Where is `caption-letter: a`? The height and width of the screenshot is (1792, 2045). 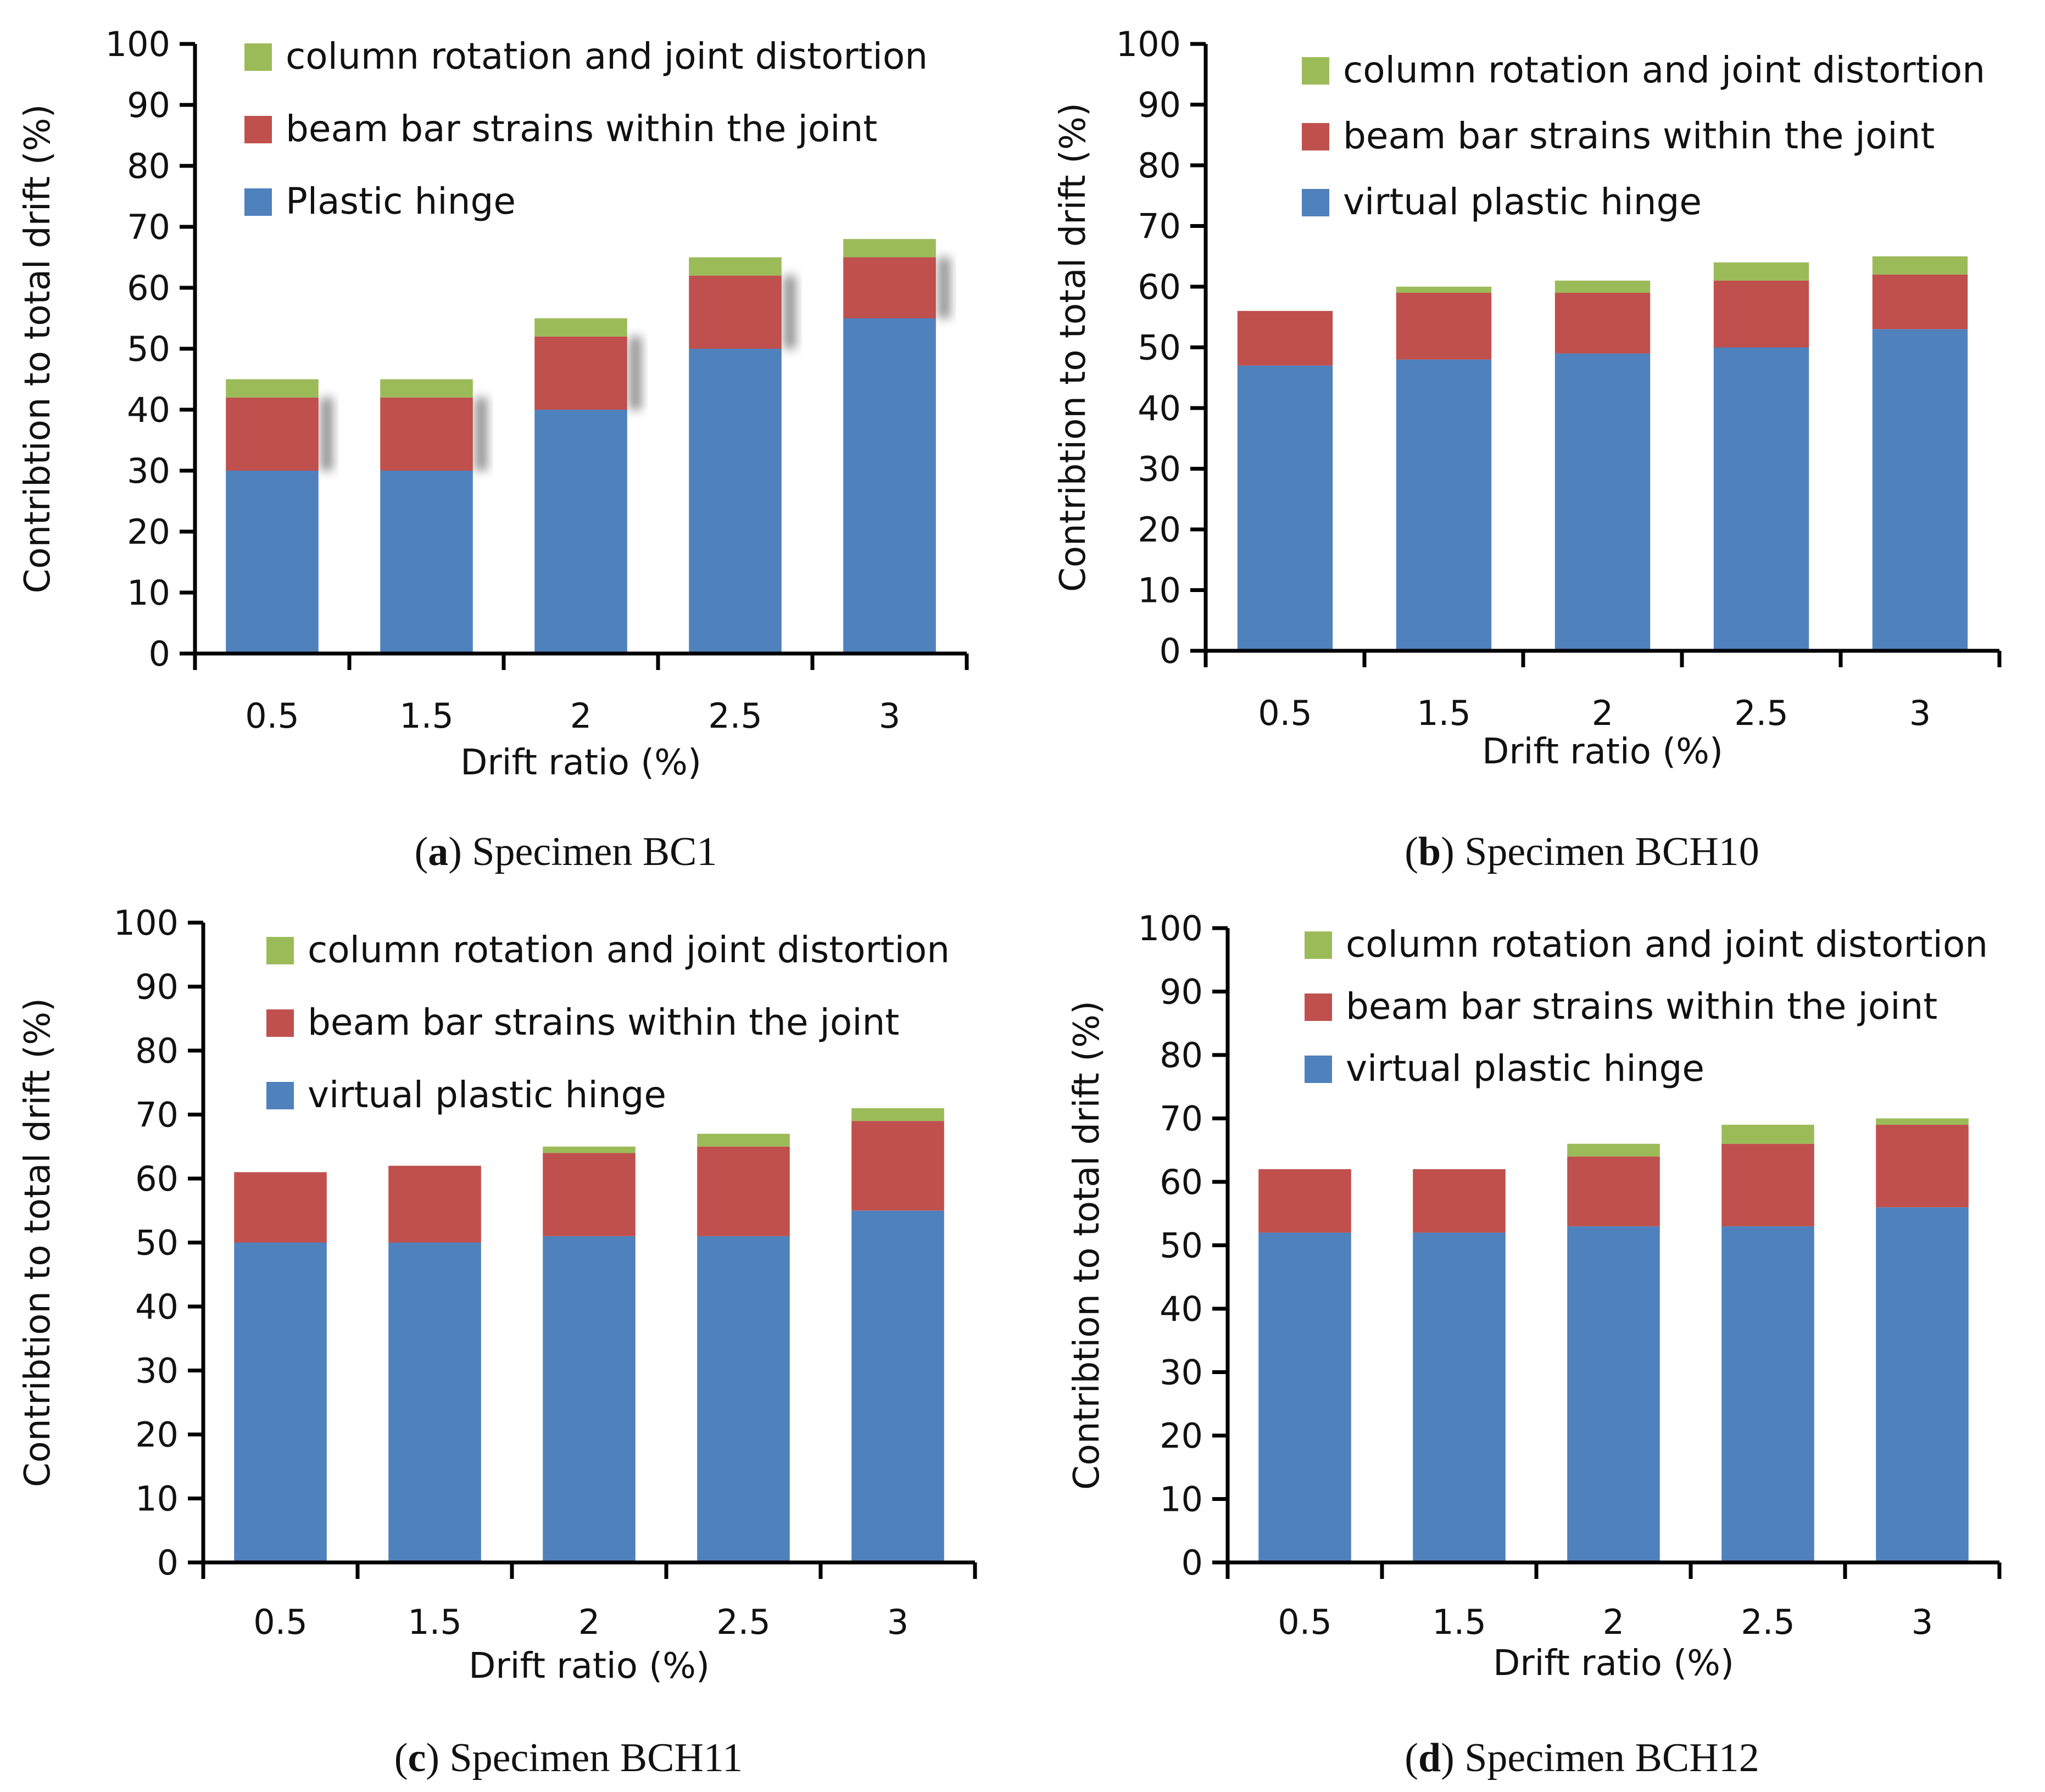
caption-letter: a is located at coordinates (438, 851).